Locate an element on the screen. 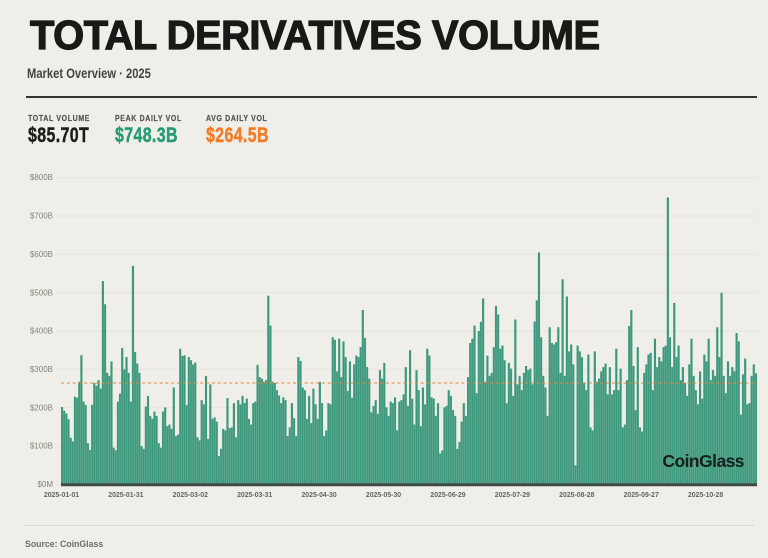 This screenshot has width=768, height=558. svg-text: 2025-08-28 is located at coordinates (576, 495).